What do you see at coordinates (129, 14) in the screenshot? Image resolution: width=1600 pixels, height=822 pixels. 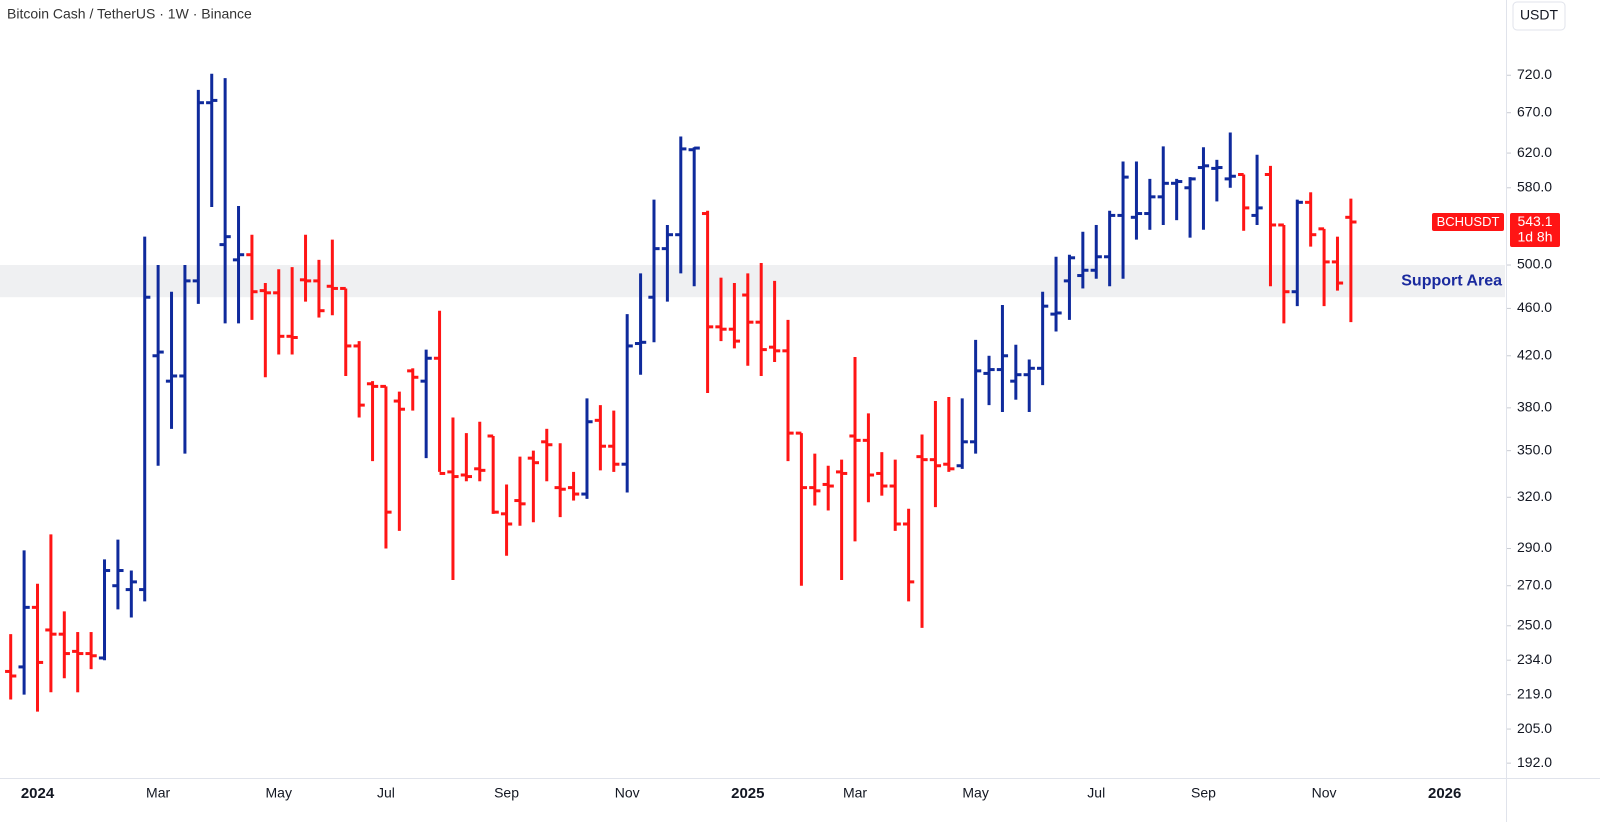 I see `chart-title: Bitcoin Cash / TetherUS · 1W · Binance` at bounding box center [129, 14].